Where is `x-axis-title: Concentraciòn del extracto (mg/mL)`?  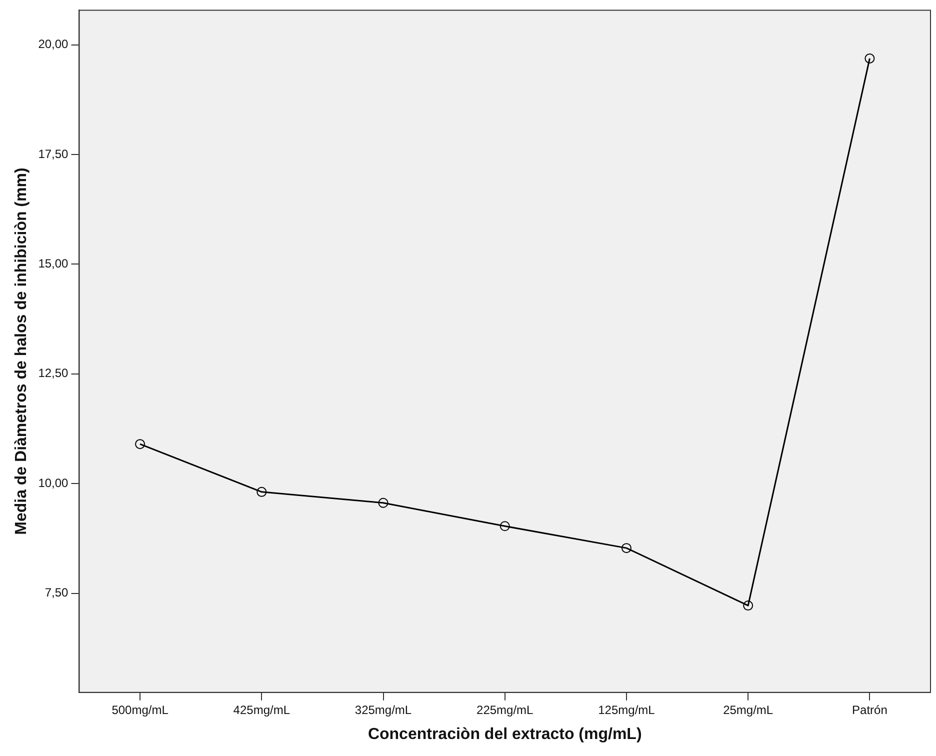
x-axis-title: Concentraciòn del extracto (mg/mL) is located at coordinates (505, 734).